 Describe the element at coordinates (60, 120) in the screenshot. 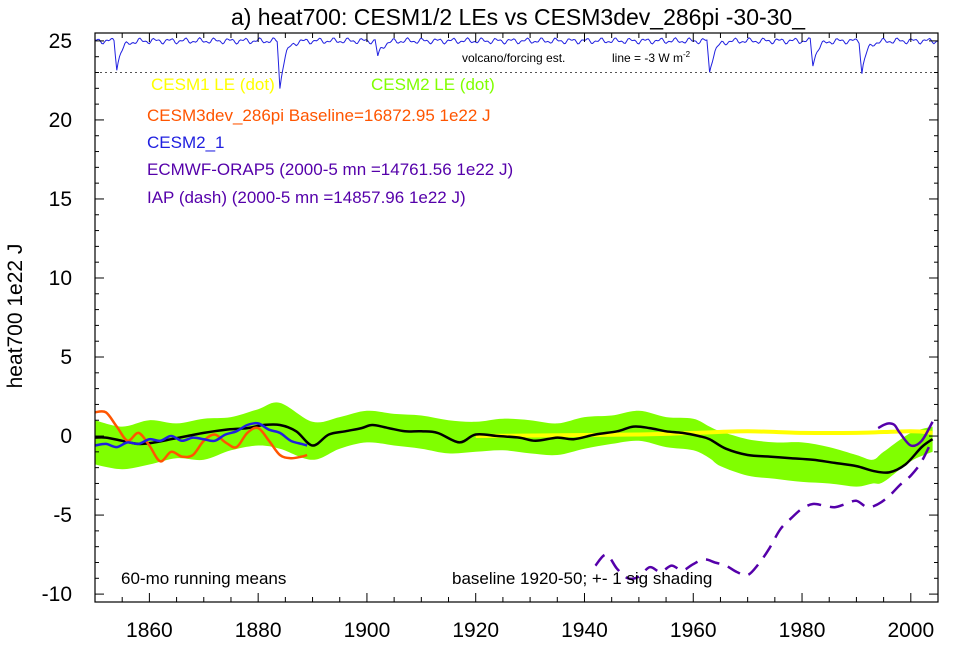

I see `y-tick-label: 20` at that location.